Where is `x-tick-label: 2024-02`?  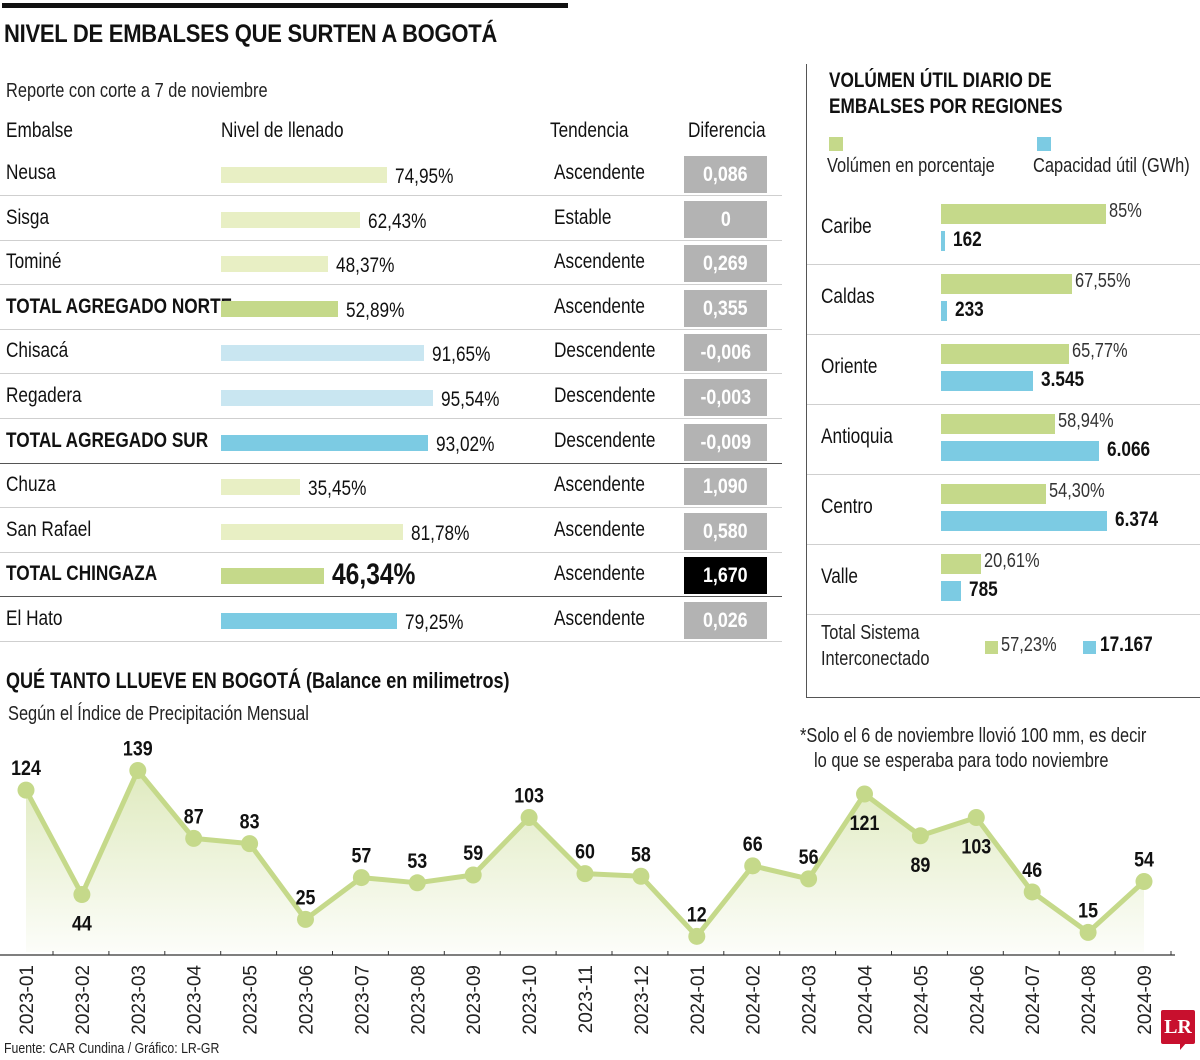 x-tick-label: 2024-02 is located at coordinates (754, 1000).